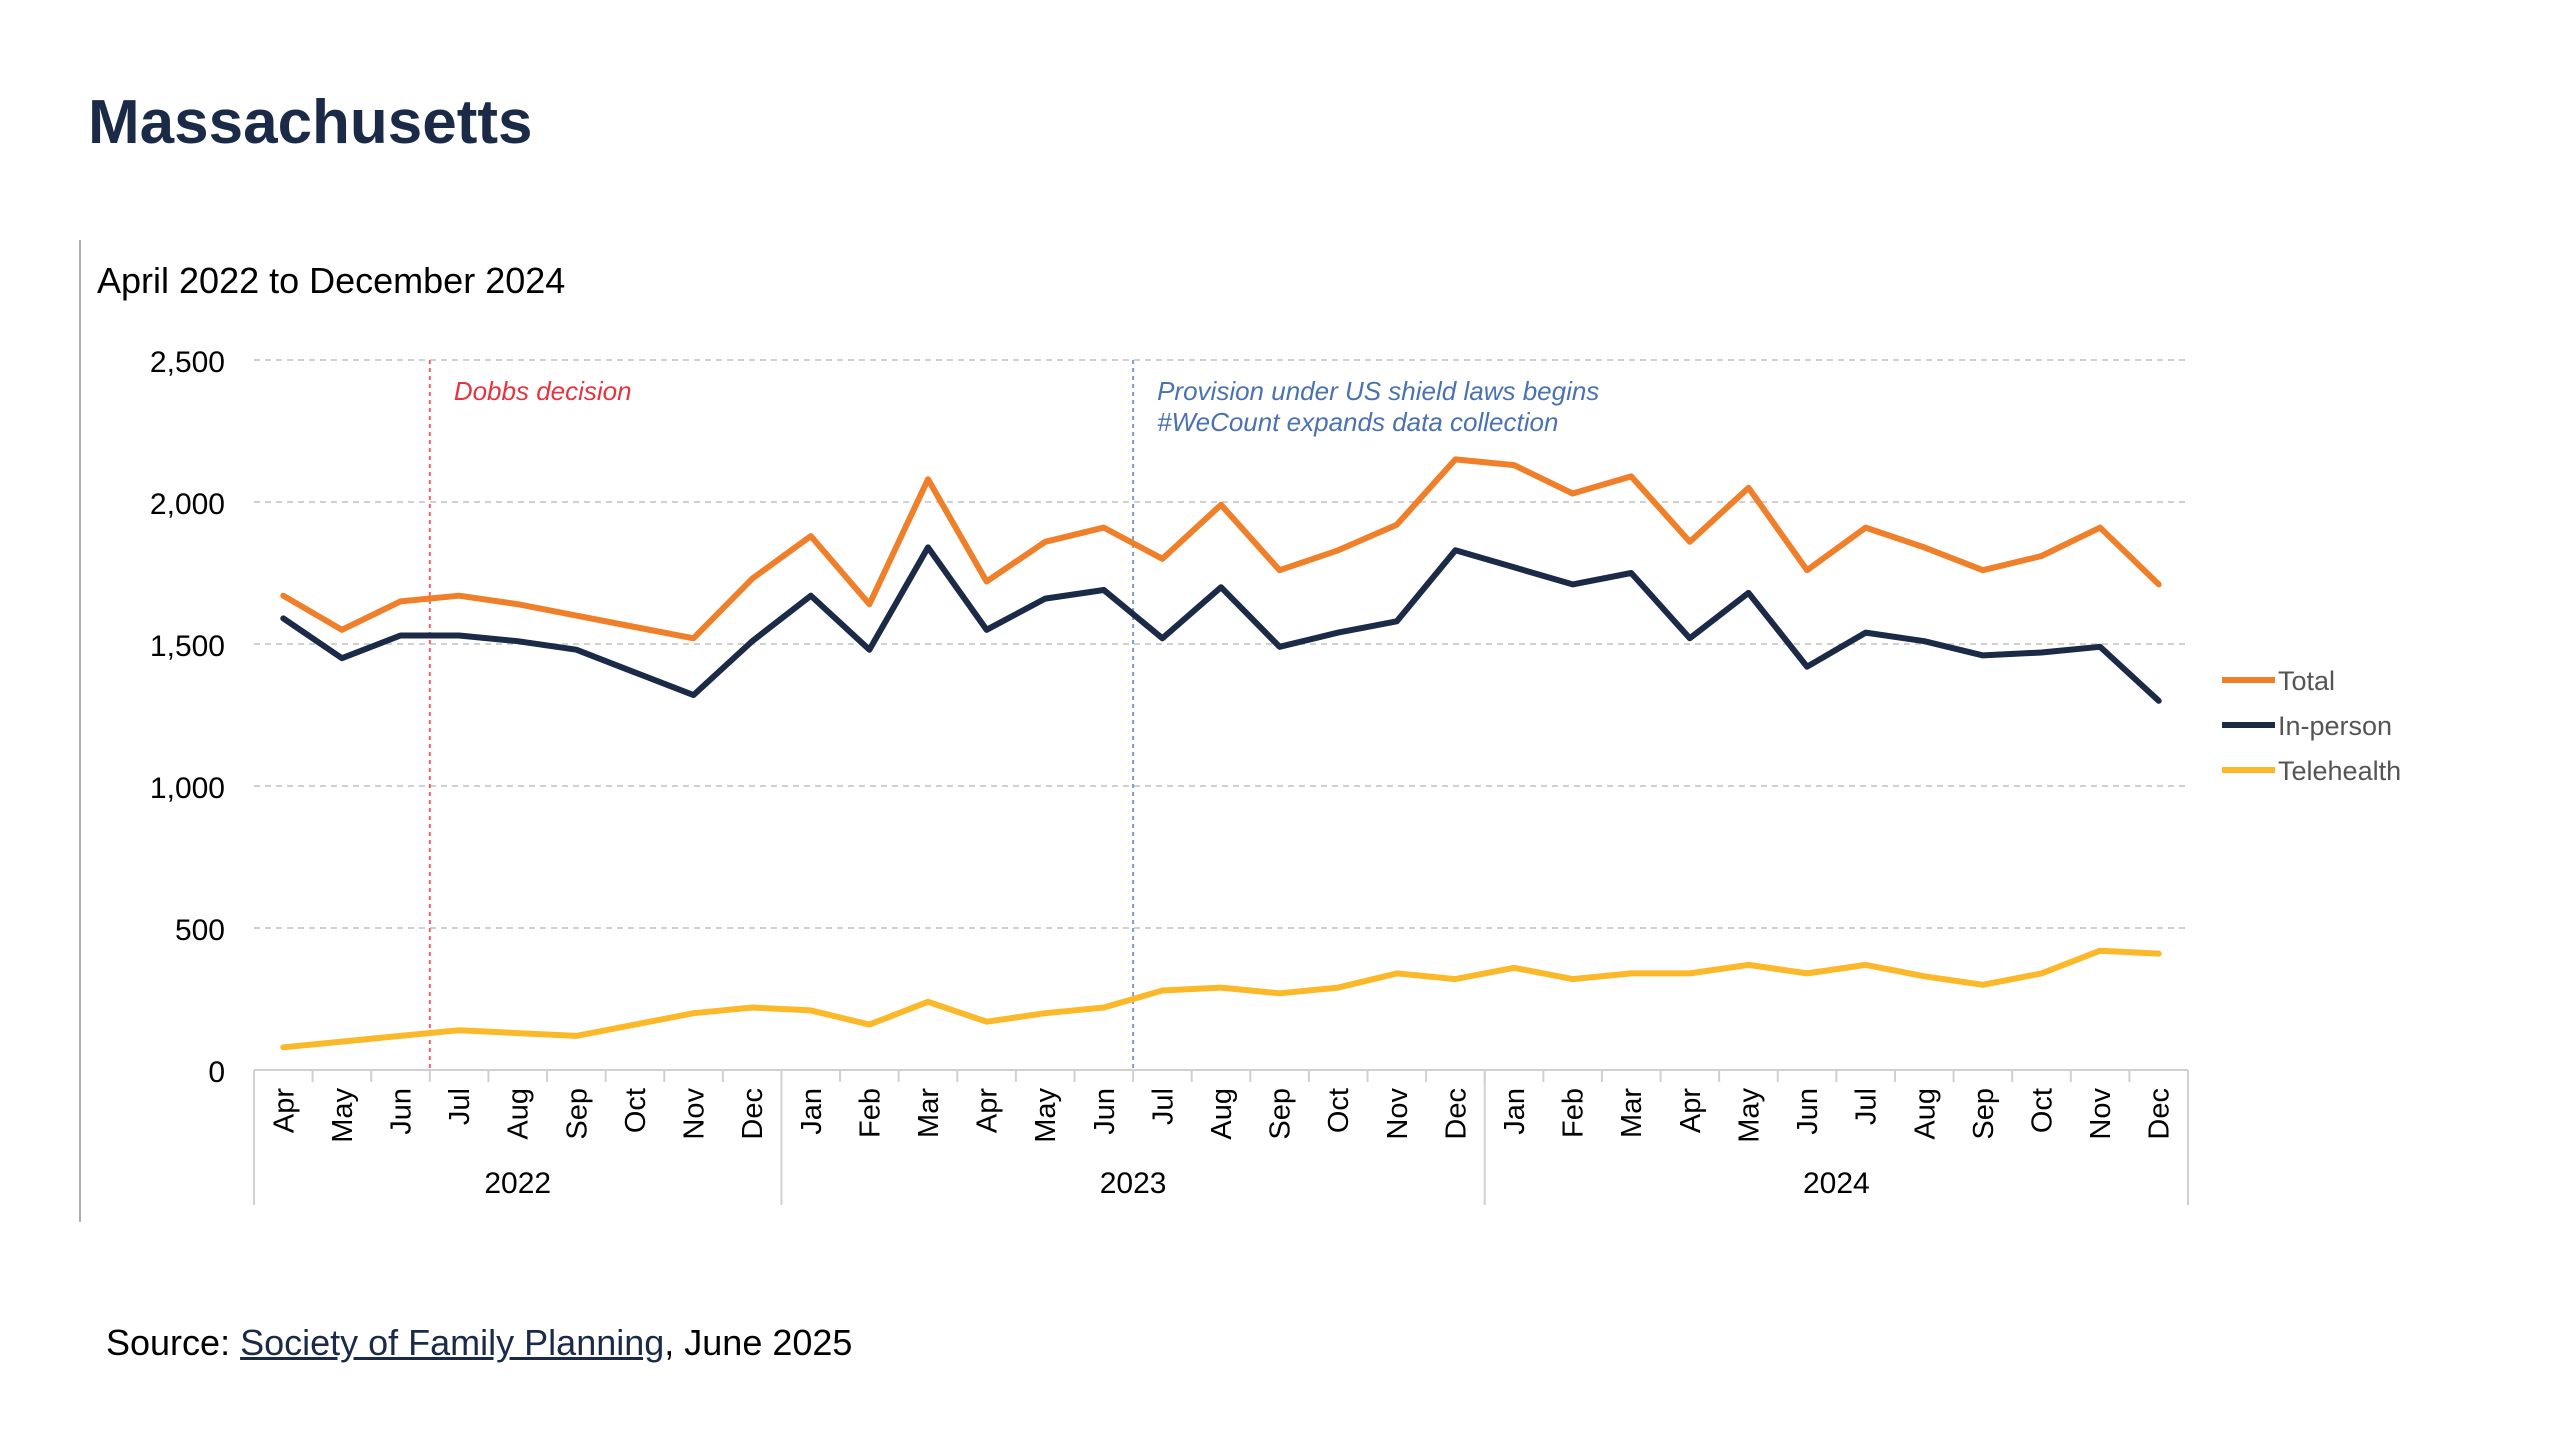  Describe the element at coordinates (758, 1342) in the screenshot. I see `source-suffix: , June 2025` at that location.